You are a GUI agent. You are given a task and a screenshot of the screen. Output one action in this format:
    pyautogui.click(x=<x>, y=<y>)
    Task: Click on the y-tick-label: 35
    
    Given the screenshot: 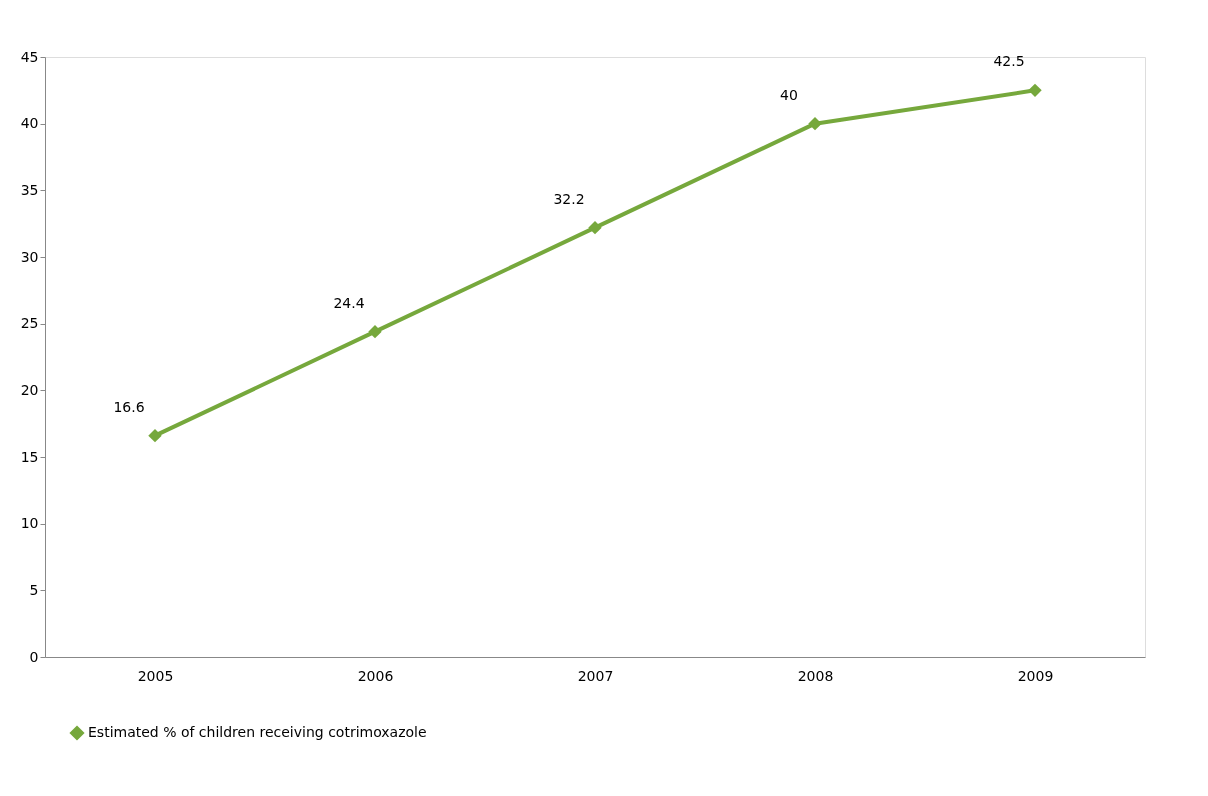 What is the action you would take?
    pyautogui.click(x=29, y=189)
    